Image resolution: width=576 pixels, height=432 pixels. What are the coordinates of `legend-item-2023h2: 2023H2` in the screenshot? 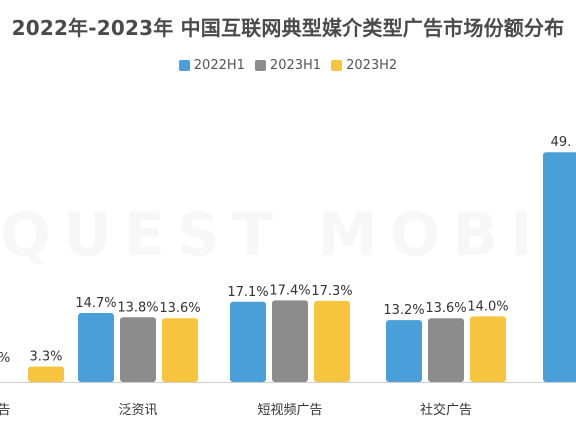 It's located at (364, 65).